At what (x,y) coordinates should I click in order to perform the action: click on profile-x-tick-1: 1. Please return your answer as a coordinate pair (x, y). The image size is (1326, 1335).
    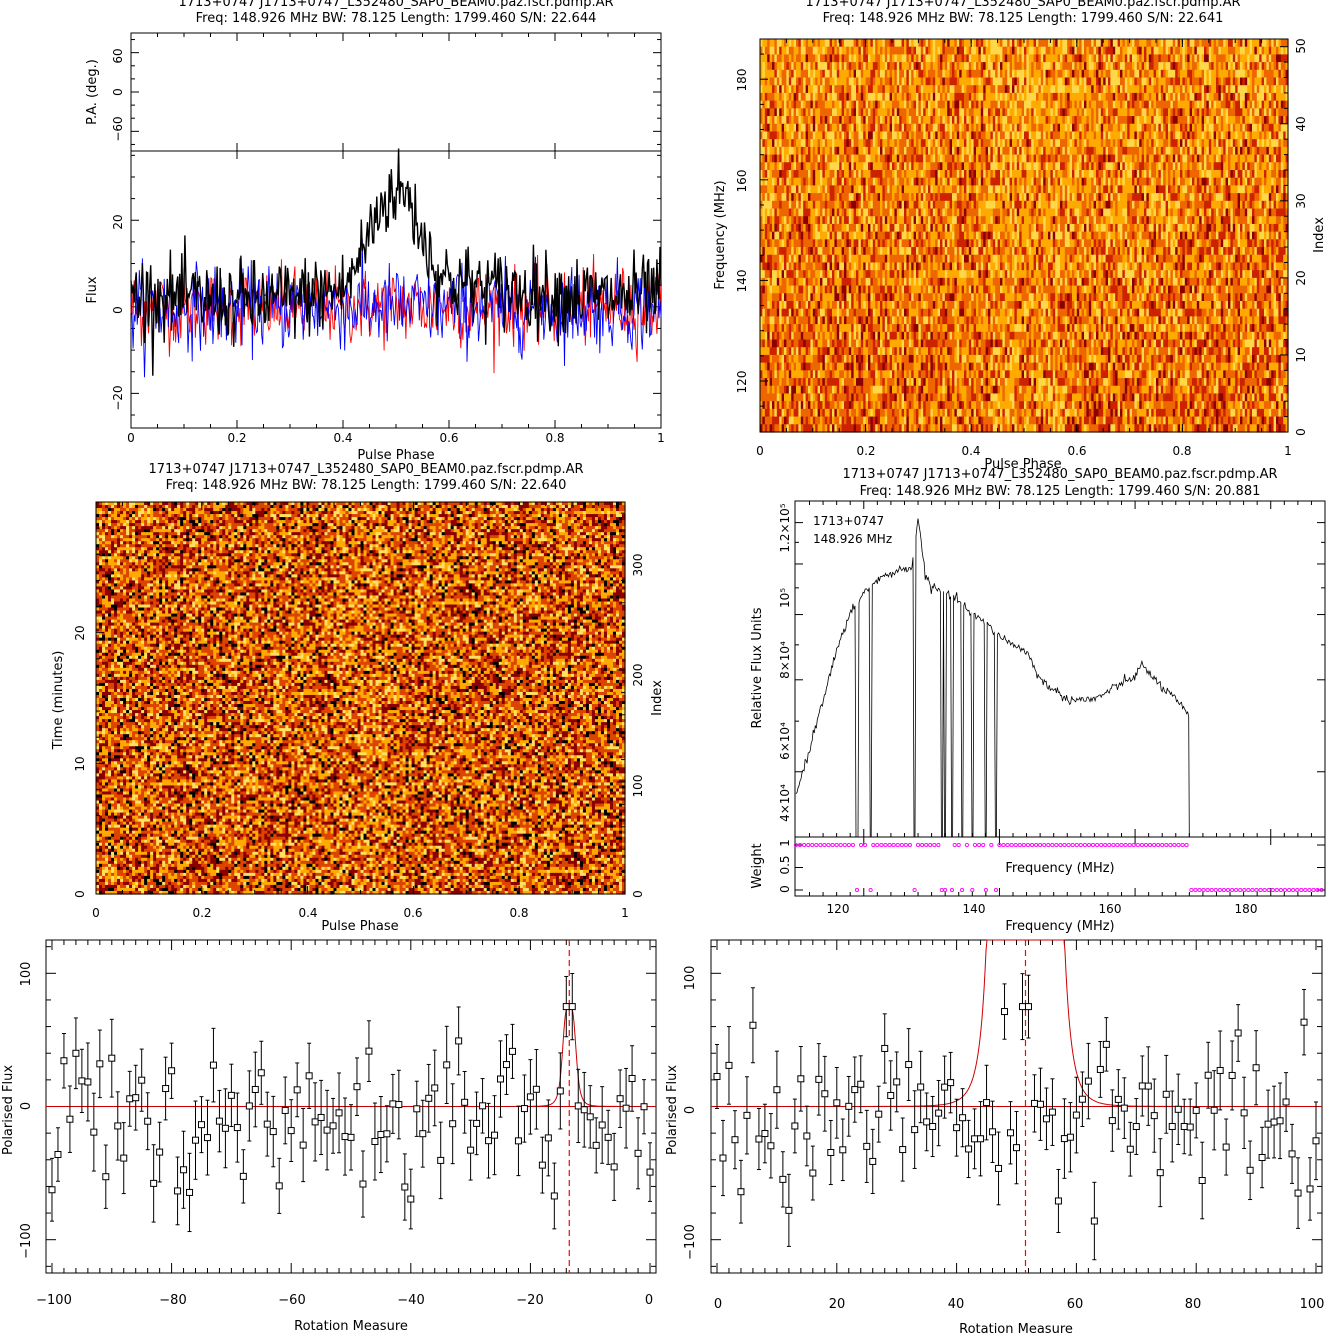
    Looking at the image, I should click on (661, 438).